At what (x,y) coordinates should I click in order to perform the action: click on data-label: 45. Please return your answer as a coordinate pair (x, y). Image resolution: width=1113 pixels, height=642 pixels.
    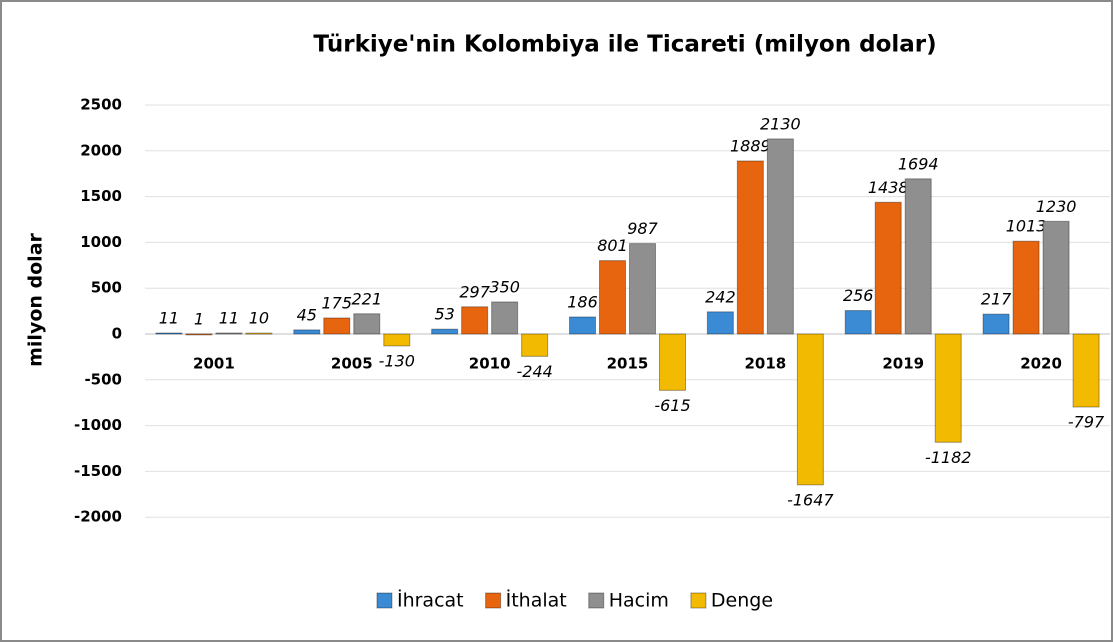
    Looking at the image, I should click on (307, 314).